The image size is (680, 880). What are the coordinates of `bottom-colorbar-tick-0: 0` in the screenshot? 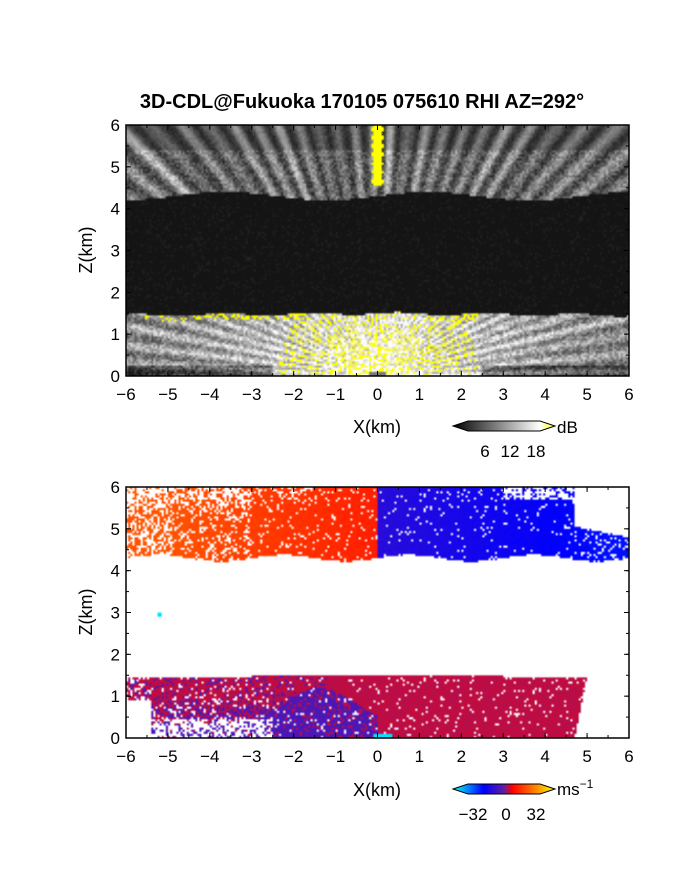 It's located at (505, 814).